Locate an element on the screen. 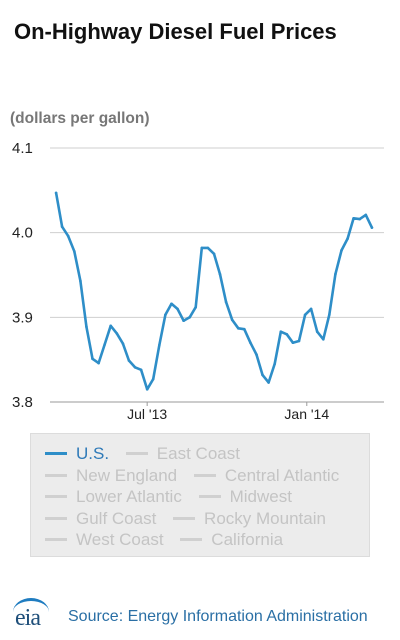  legend-label: Lower Atlantic is located at coordinates (129, 497).